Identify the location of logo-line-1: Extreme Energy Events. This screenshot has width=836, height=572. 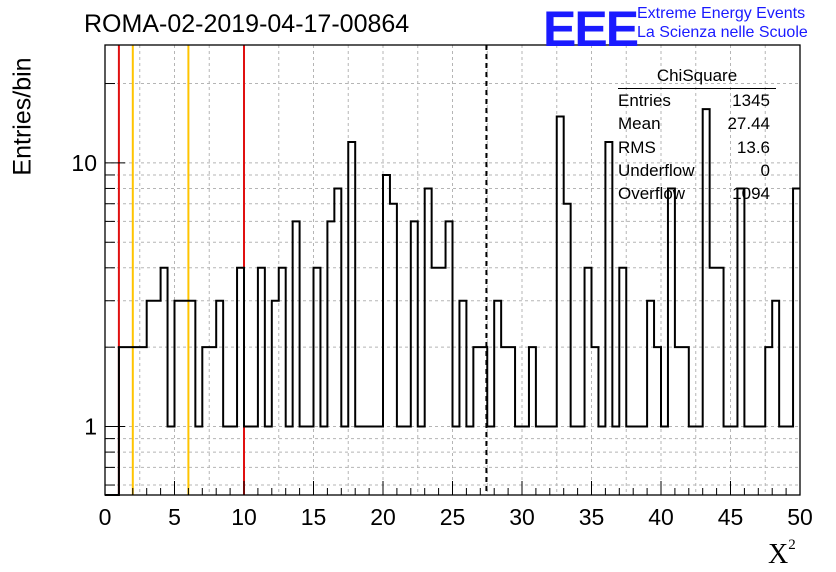
(721, 13).